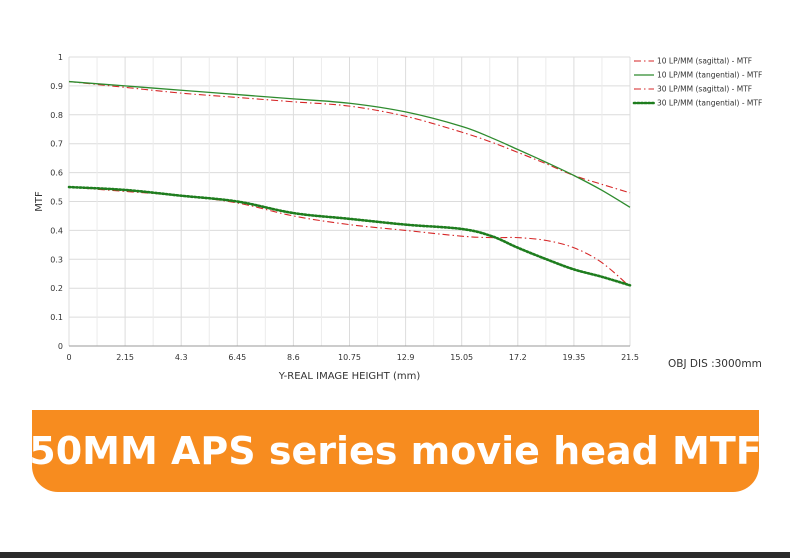 Image resolution: width=790 pixels, height=558 pixels. I want to click on x-axis-title: Y-REAL IMAGE HEIGHT (mm), so click(349, 376).